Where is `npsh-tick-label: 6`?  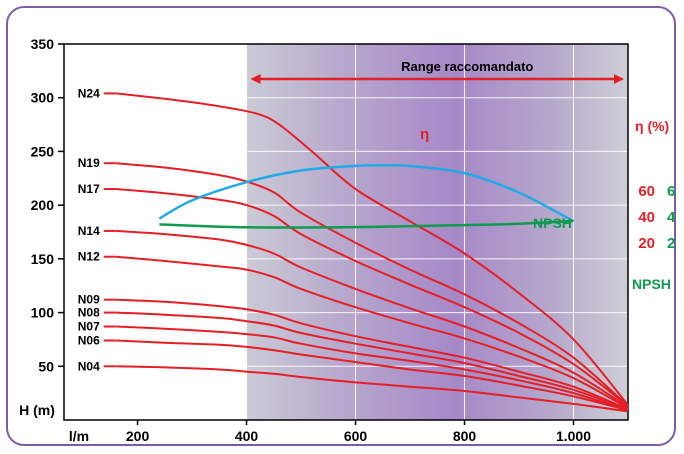
npsh-tick-label: 6 is located at coordinates (671, 191).